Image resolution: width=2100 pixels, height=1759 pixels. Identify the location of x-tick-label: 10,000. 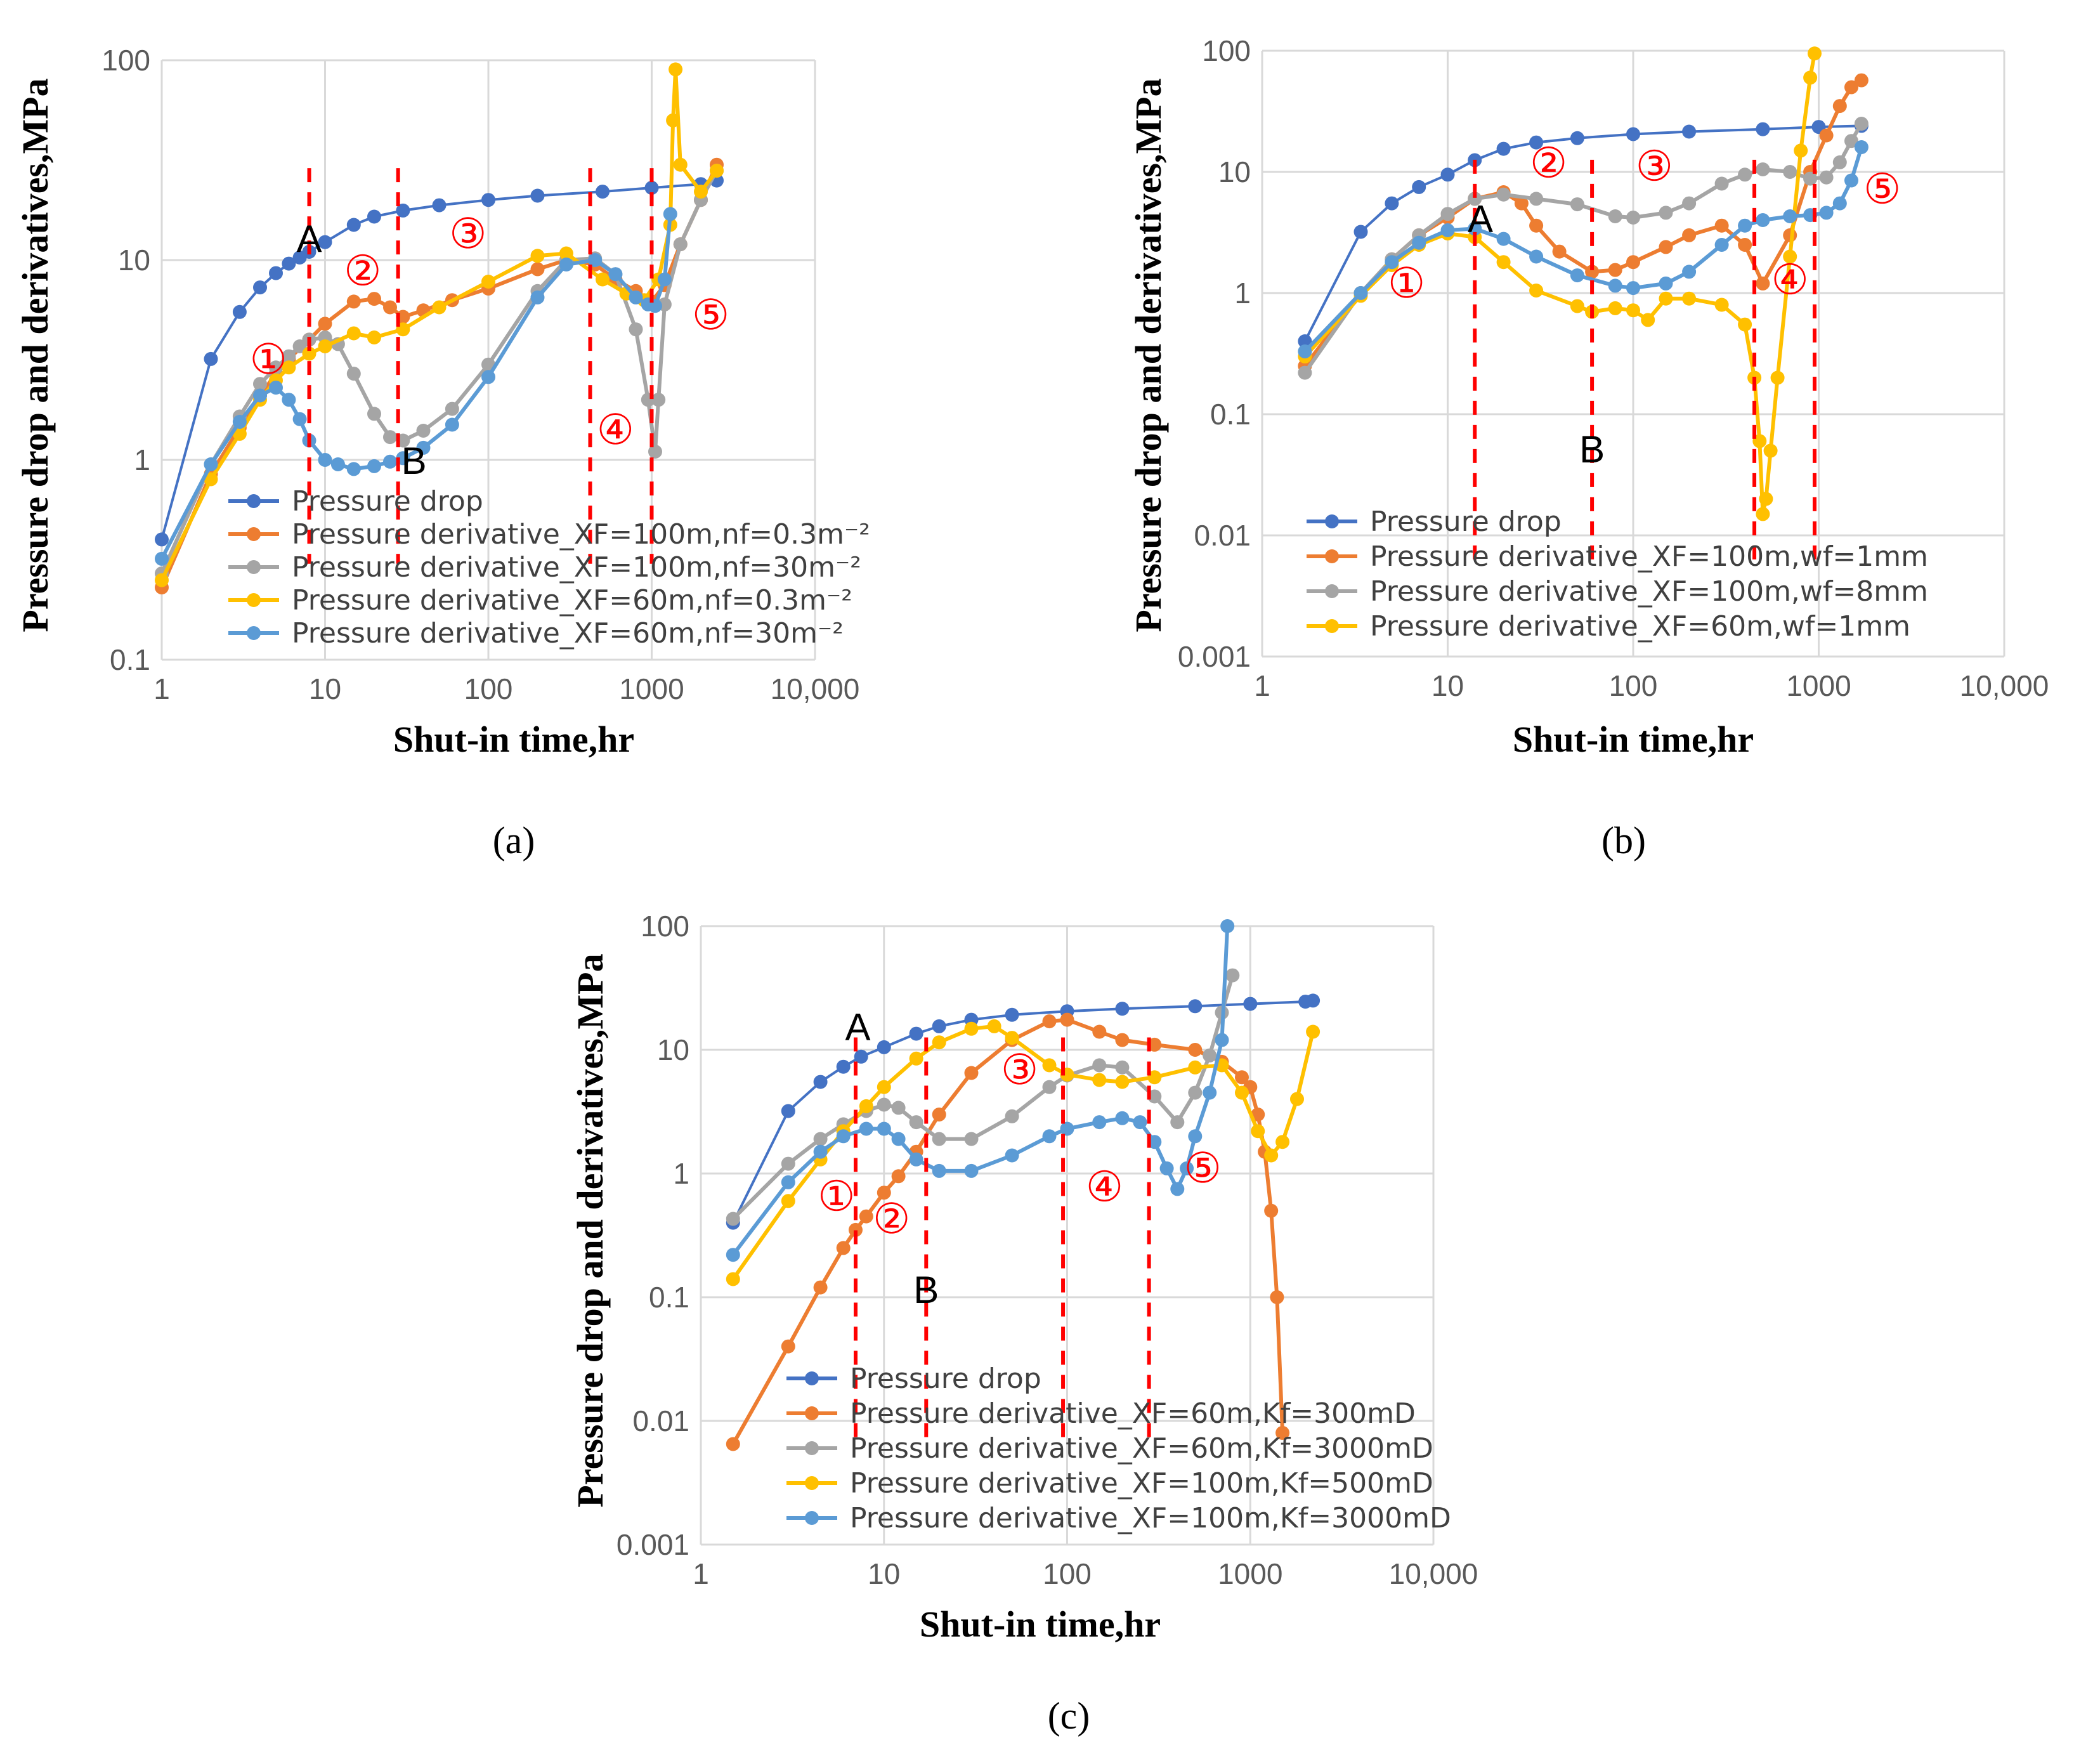
(1433, 1573).